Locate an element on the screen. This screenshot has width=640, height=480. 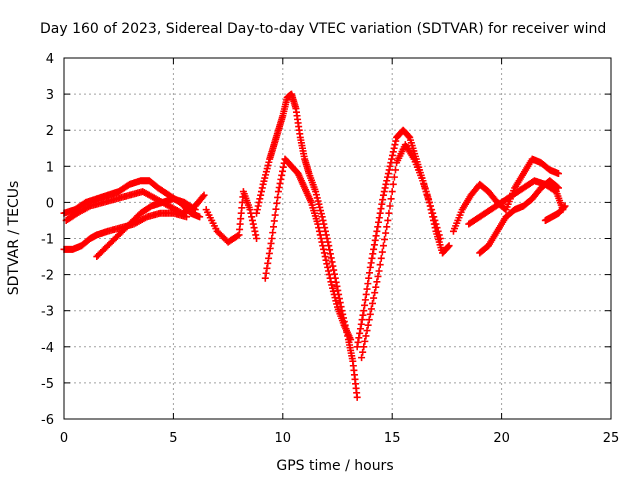
x-tick-label: 20 is located at coordinates (501, 438).